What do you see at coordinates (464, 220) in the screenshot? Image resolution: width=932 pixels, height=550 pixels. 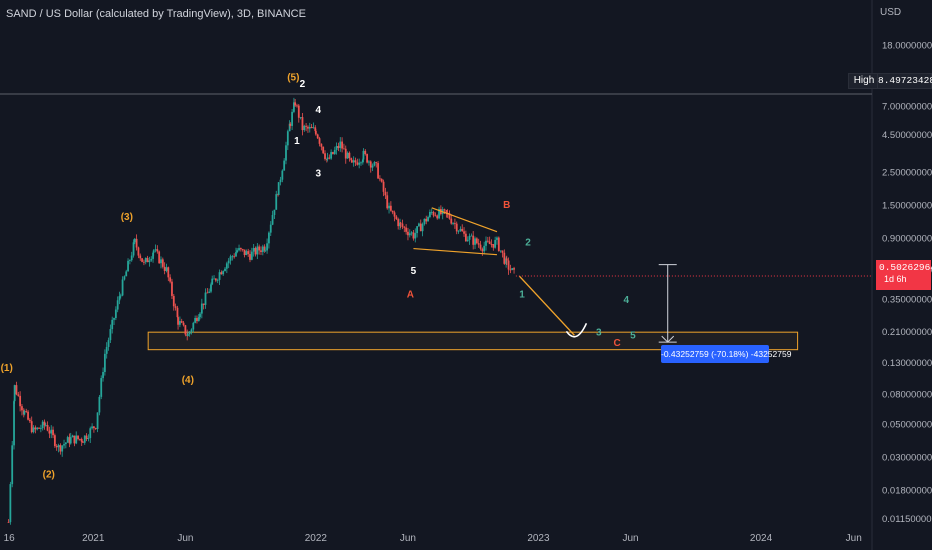 I see `triangle-upper-line` at bounding box center [464, 220].